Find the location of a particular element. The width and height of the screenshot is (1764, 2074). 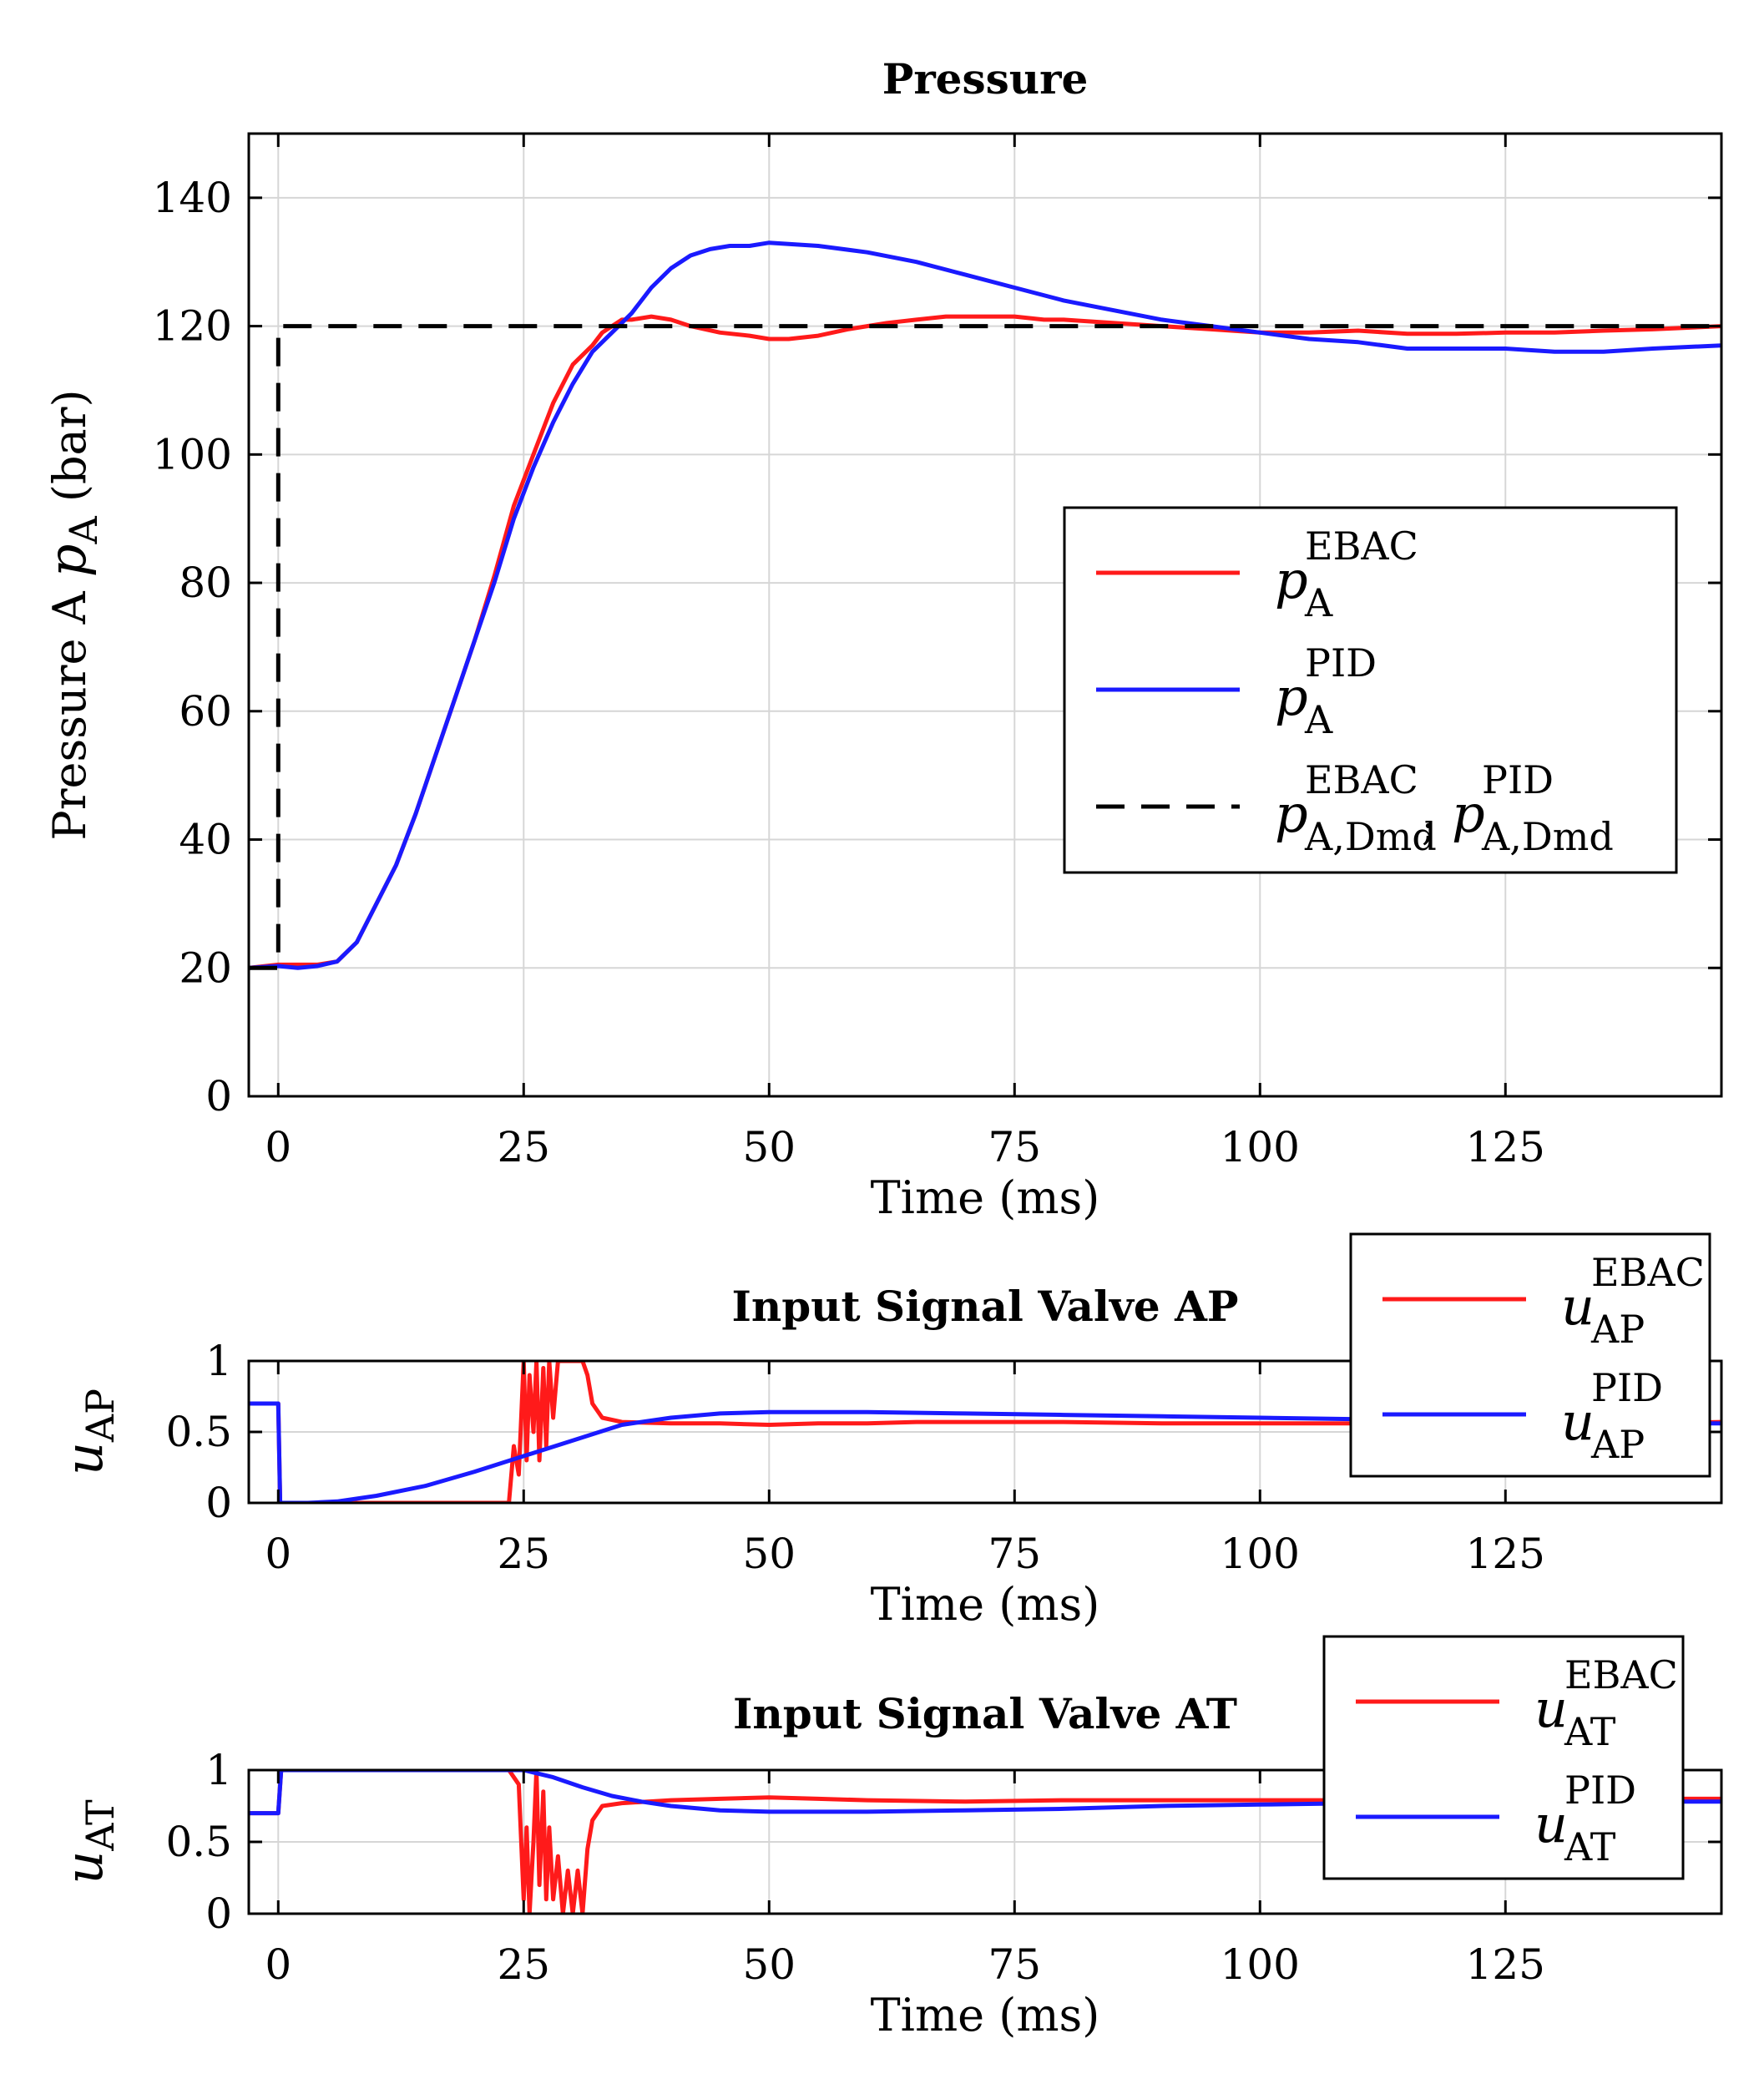

series-line-valve-ap-ebac is located at coordinates (985, 1432).